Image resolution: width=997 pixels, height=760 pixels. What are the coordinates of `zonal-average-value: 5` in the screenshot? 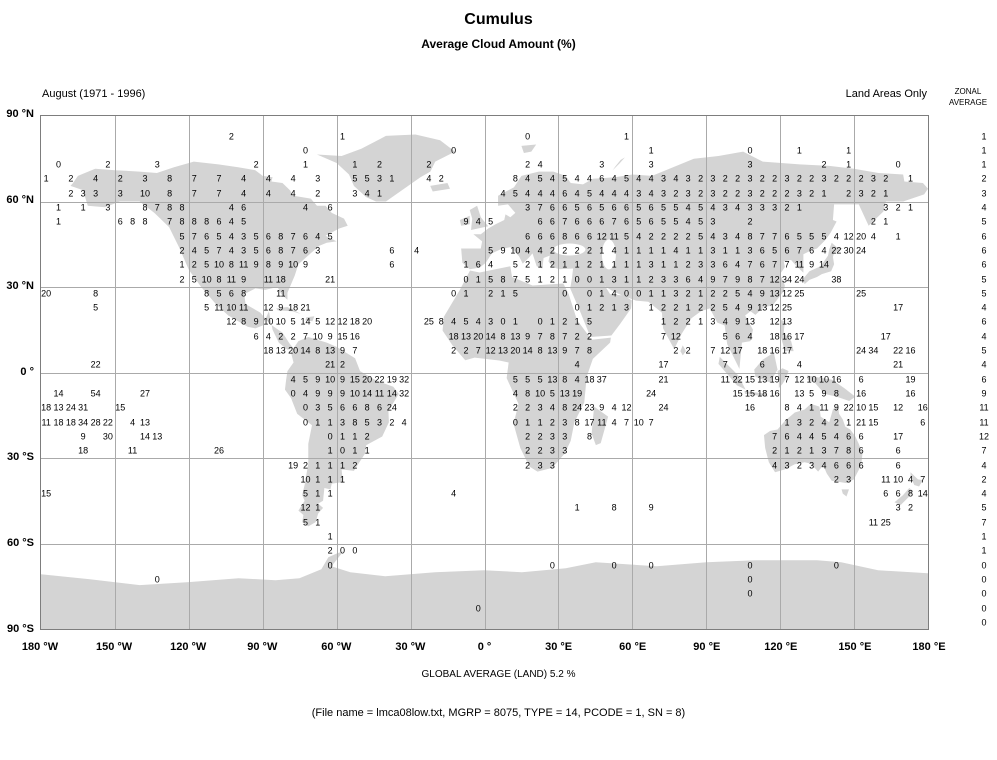 It's located at (984, 221).